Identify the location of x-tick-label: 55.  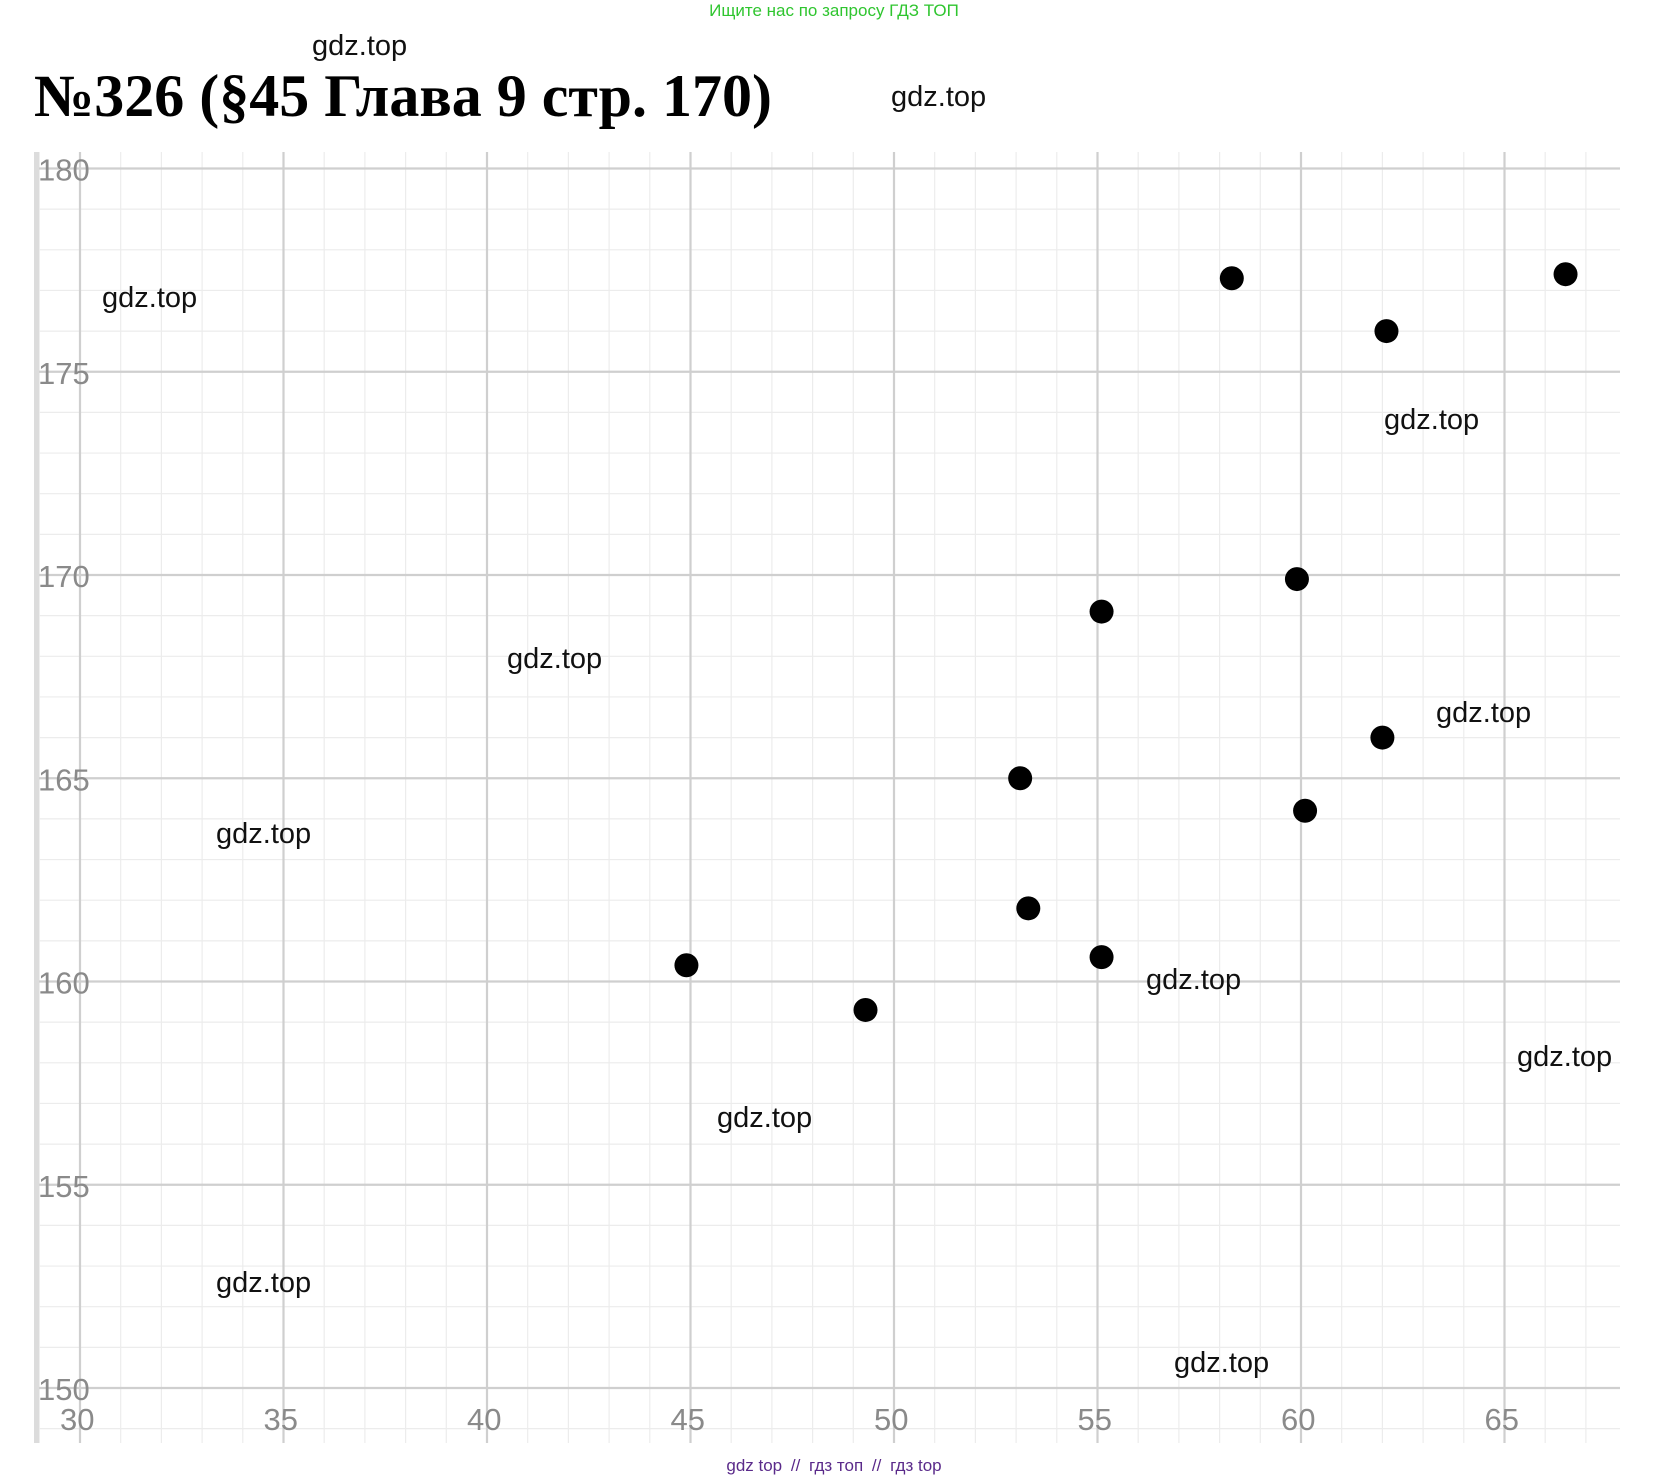
(1095, 1419).